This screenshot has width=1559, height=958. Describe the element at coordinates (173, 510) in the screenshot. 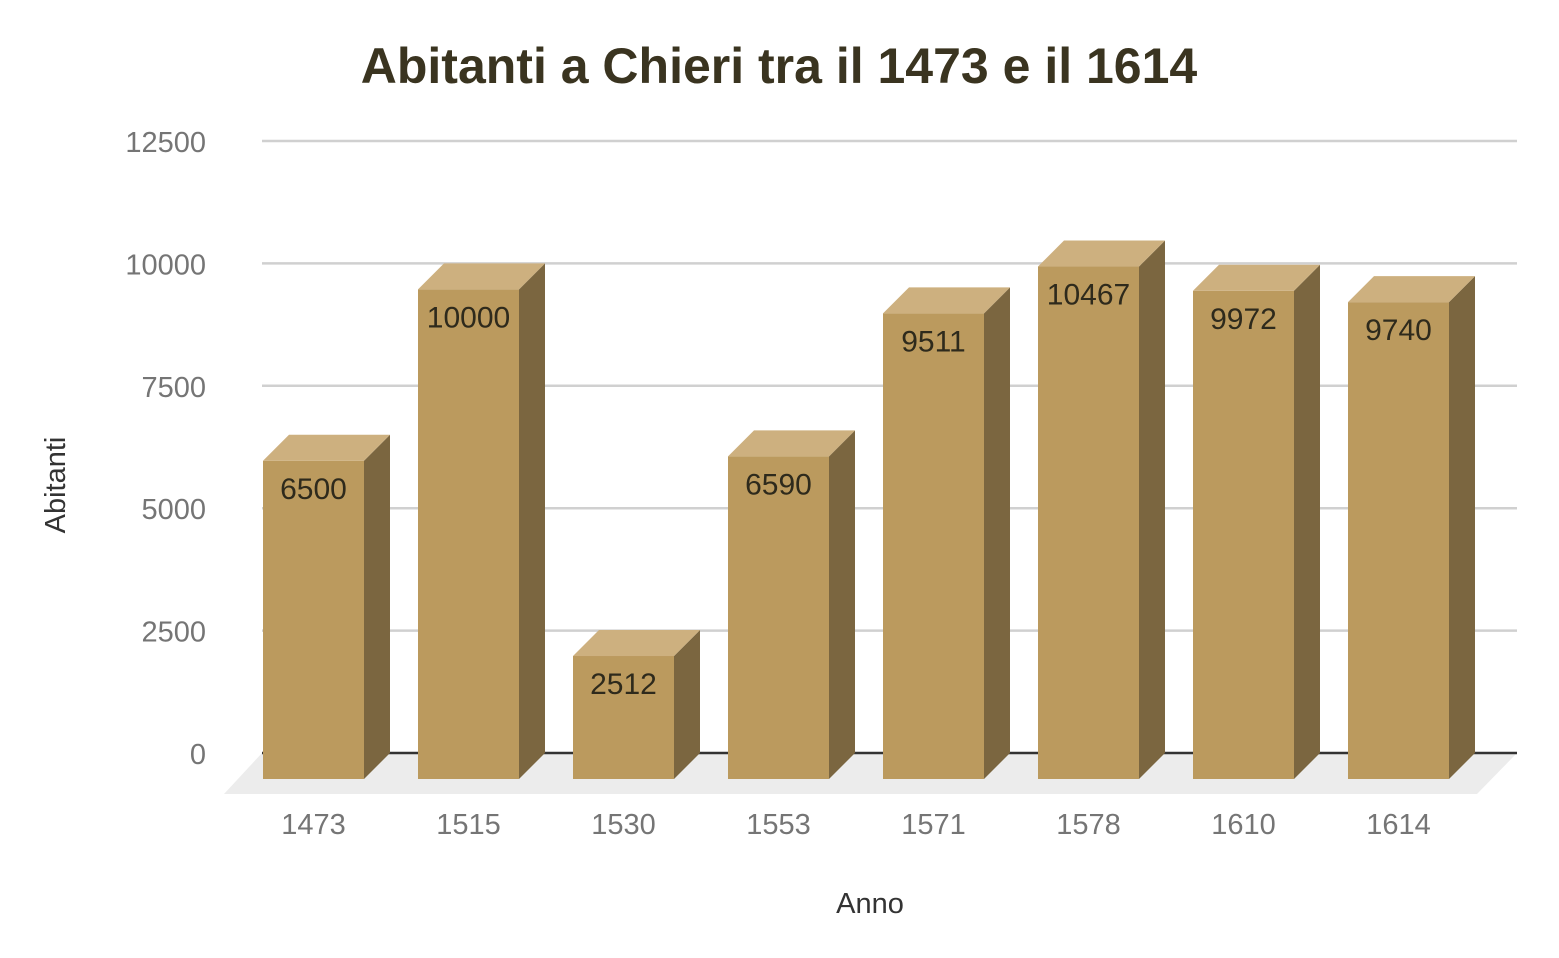

I see `y-tick-label: 5000` at that location.